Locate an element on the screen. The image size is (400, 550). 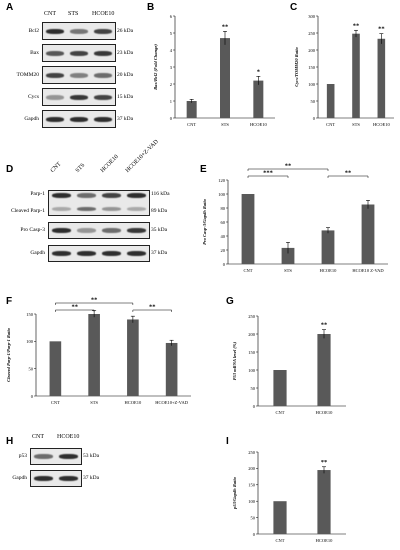
y-tick-label: 300 is located at coordinates (312, 16).